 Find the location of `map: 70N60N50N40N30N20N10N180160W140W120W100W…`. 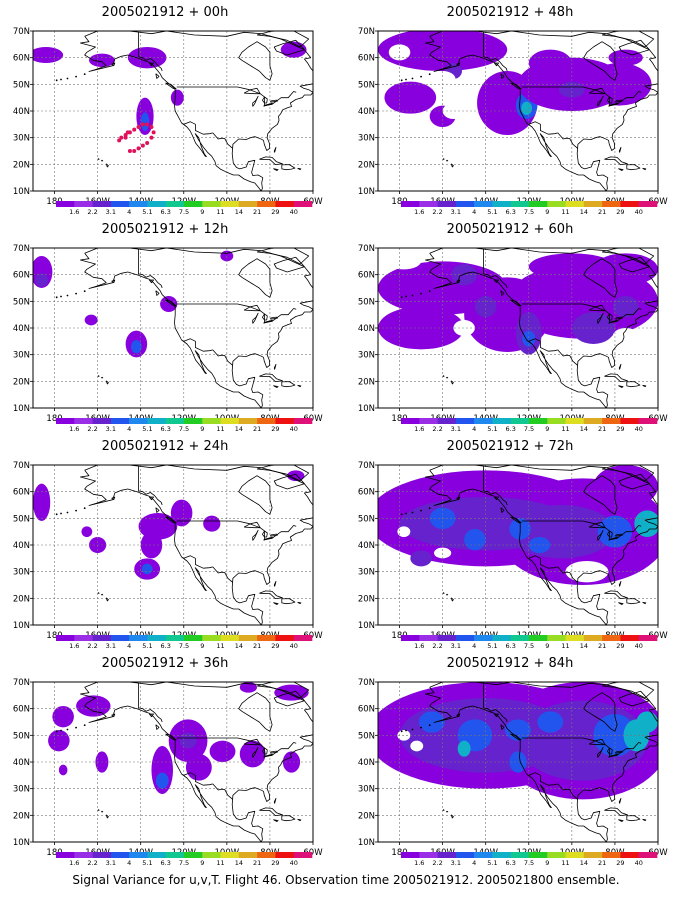

map: 70N60N50N40N30N20N10N180160W140W120W100W… is located at coordinates (513, 772).